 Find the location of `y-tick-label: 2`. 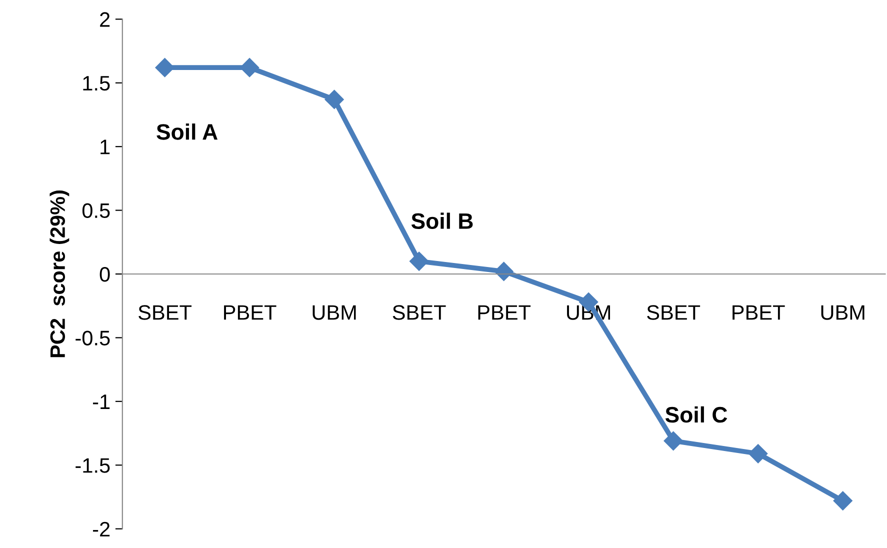

y-tick-label: 2 is located at coordinates (105, 19).